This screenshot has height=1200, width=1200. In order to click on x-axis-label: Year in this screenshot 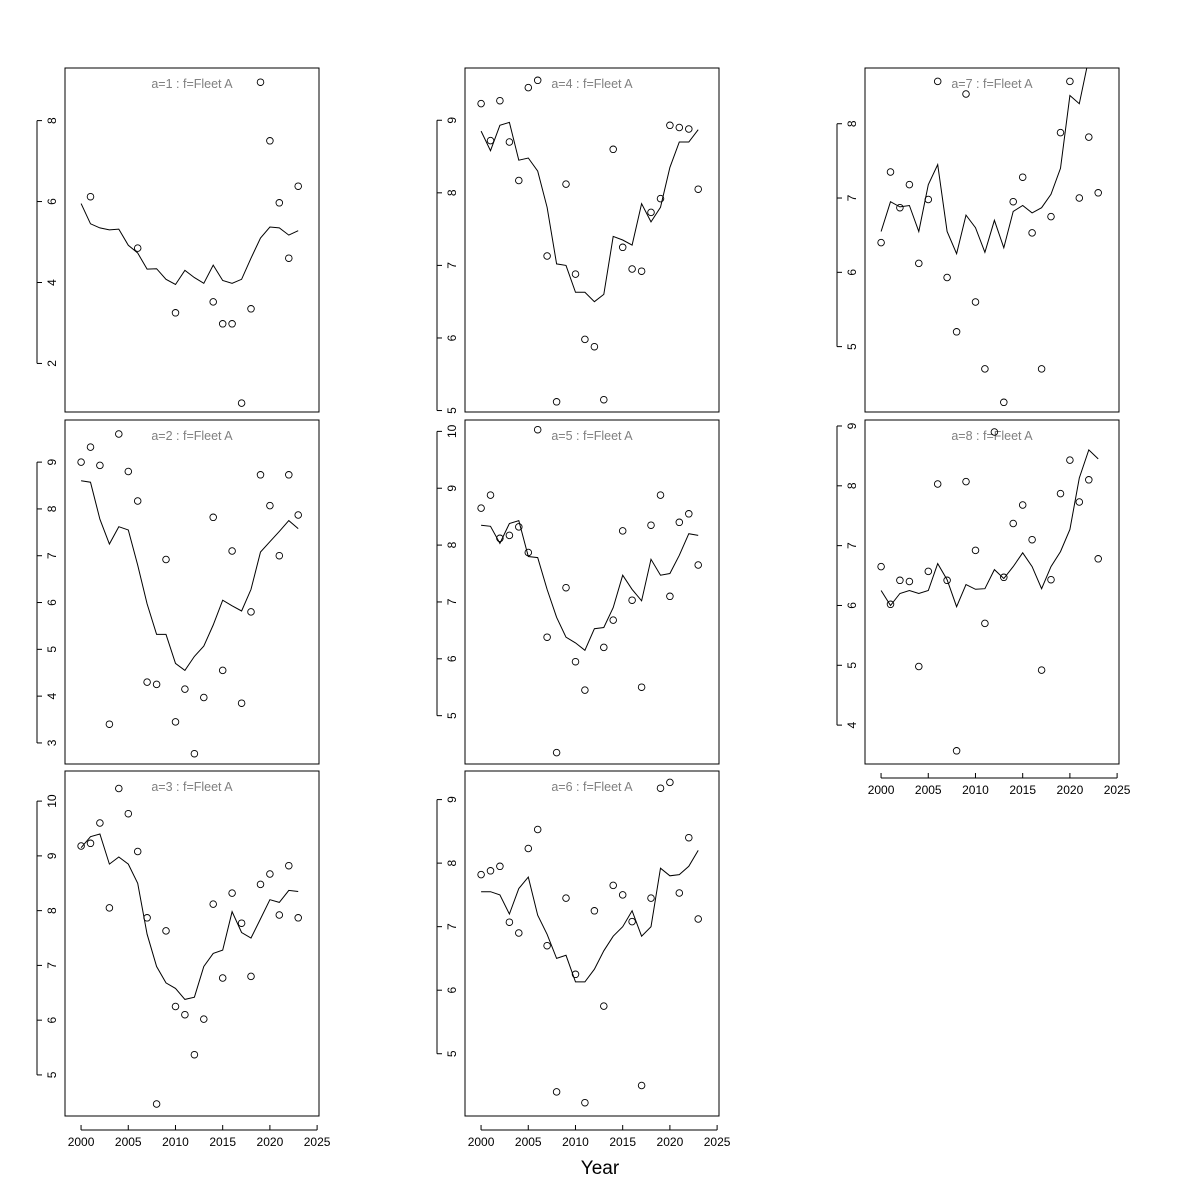, I will do `click(600, 1168)`.